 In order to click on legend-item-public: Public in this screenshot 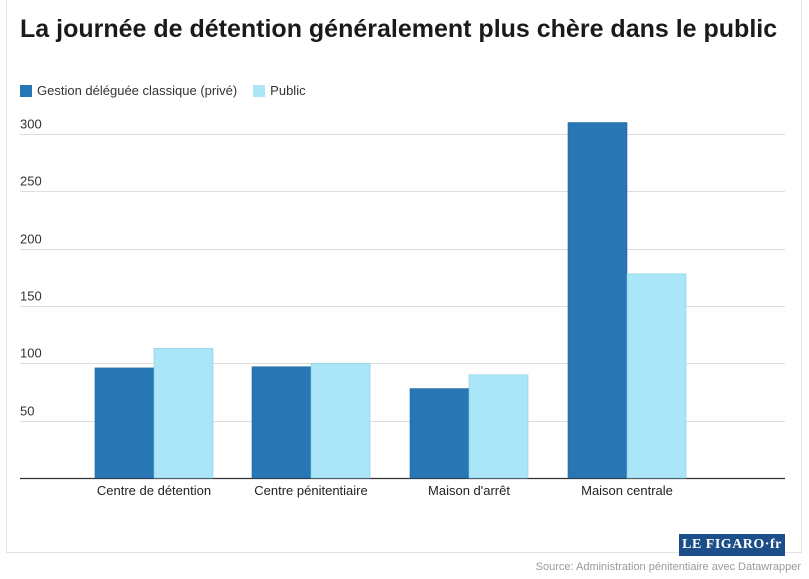, I will do `click(279, 90)`.